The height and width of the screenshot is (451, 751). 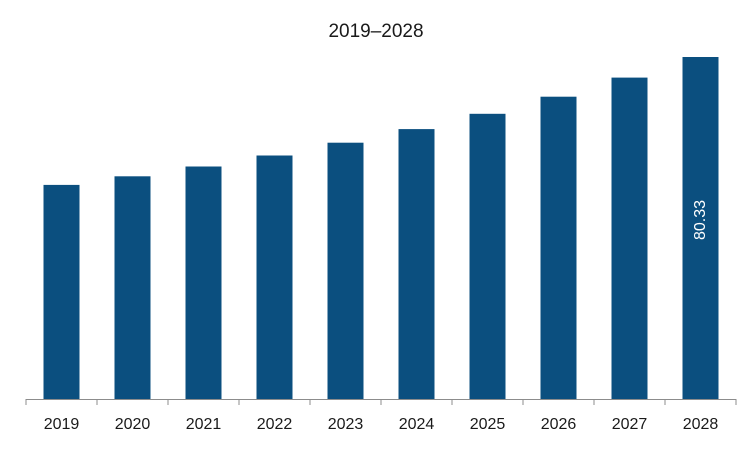 What do you see at coordinates (62, 424) in the screenshot?
I see `x-tick-label-2019: 2019` at bounding box center [62, 424].